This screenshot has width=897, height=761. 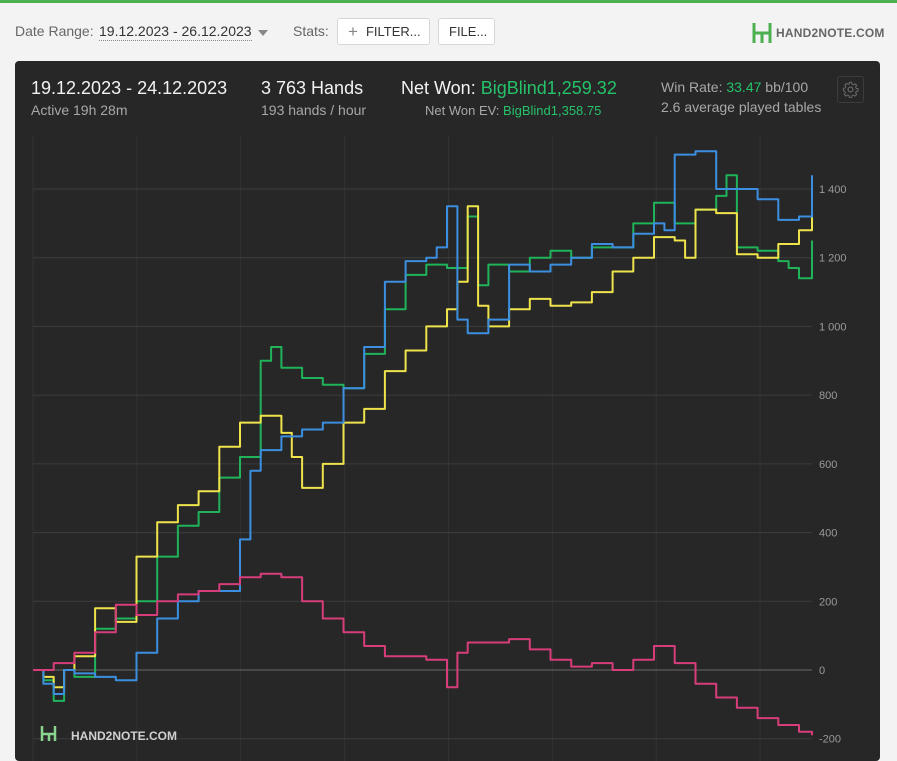 I want to click on net-won-label: Net Won:, so click(x=438, y=88).